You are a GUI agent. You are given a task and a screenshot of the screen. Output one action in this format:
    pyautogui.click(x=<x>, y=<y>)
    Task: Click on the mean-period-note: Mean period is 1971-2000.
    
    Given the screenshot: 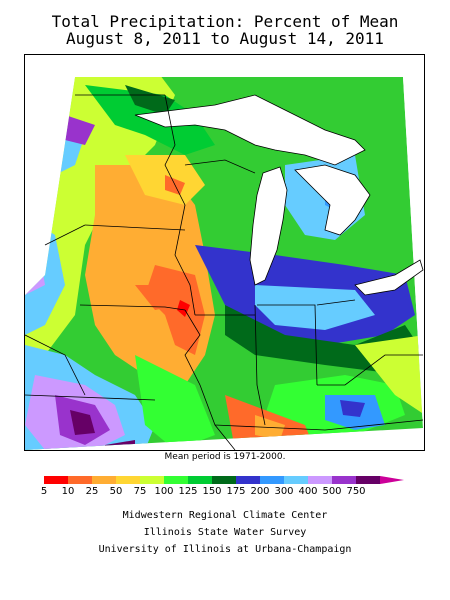 What is the action you would take?
    pyautogui.click(x=225, y=457)
    